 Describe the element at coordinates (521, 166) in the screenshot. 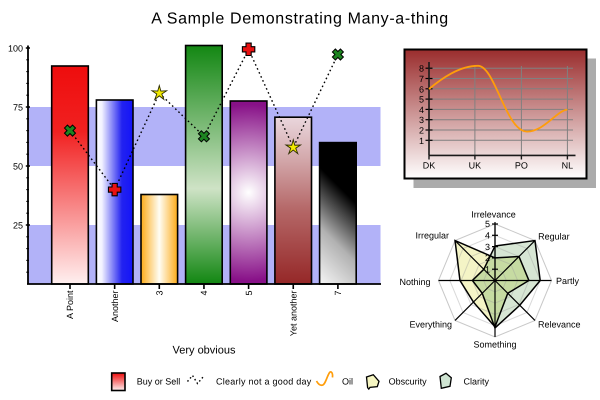

I see `svg-text: PO` at that location.